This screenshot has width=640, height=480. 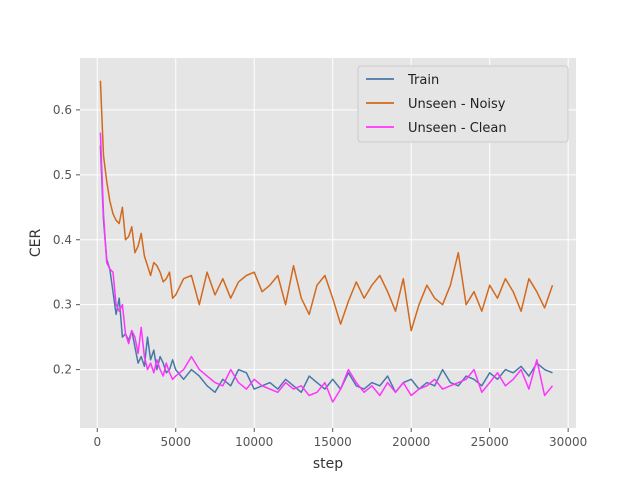 I want to click on x-tick-label: 20000, so click(x=411, y=442).